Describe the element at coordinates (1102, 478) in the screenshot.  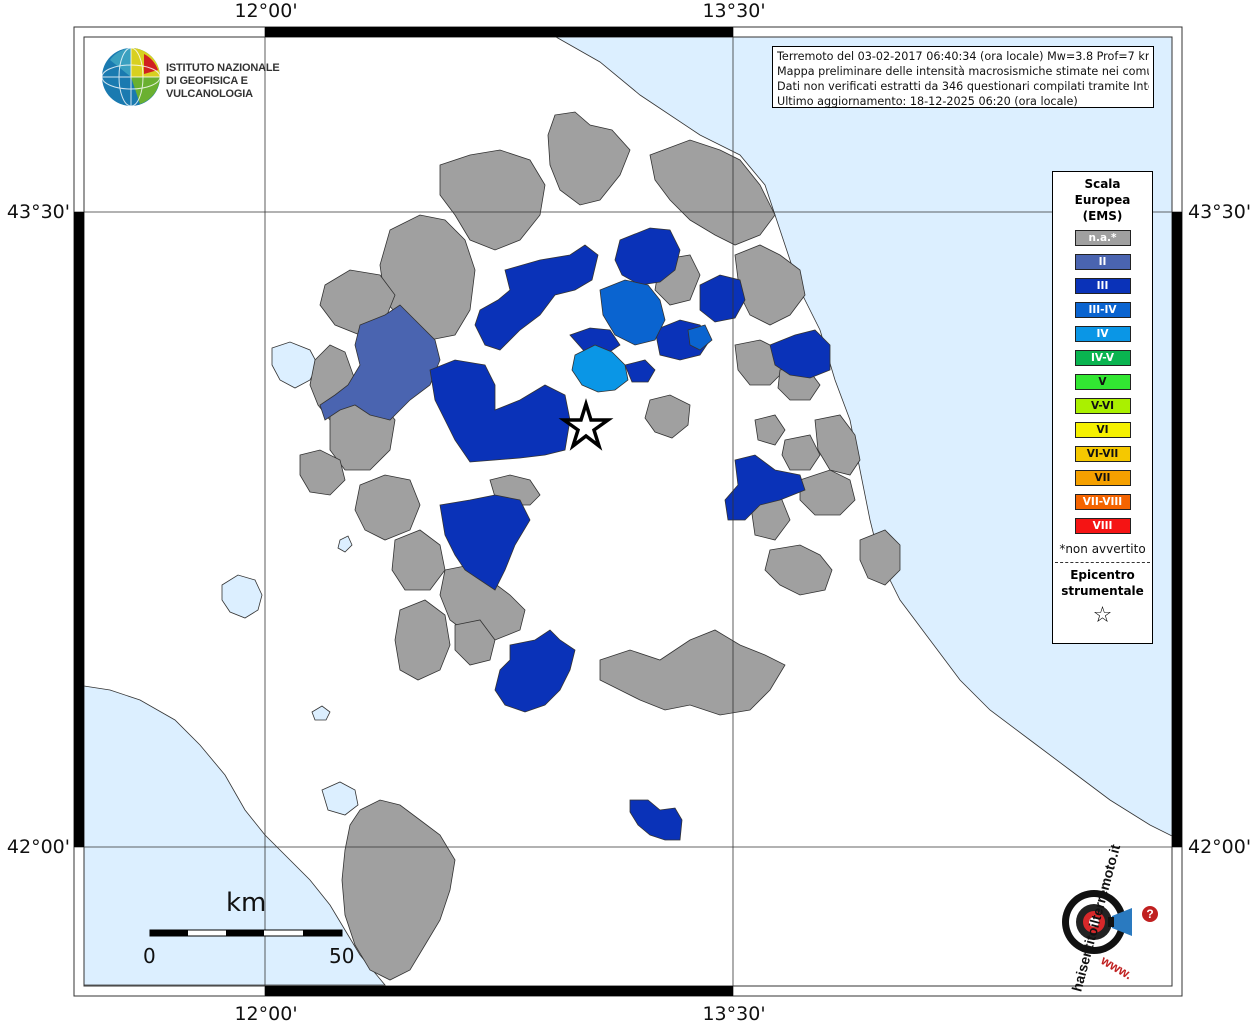
I see `legend-swatch-vii: VII` at that location.